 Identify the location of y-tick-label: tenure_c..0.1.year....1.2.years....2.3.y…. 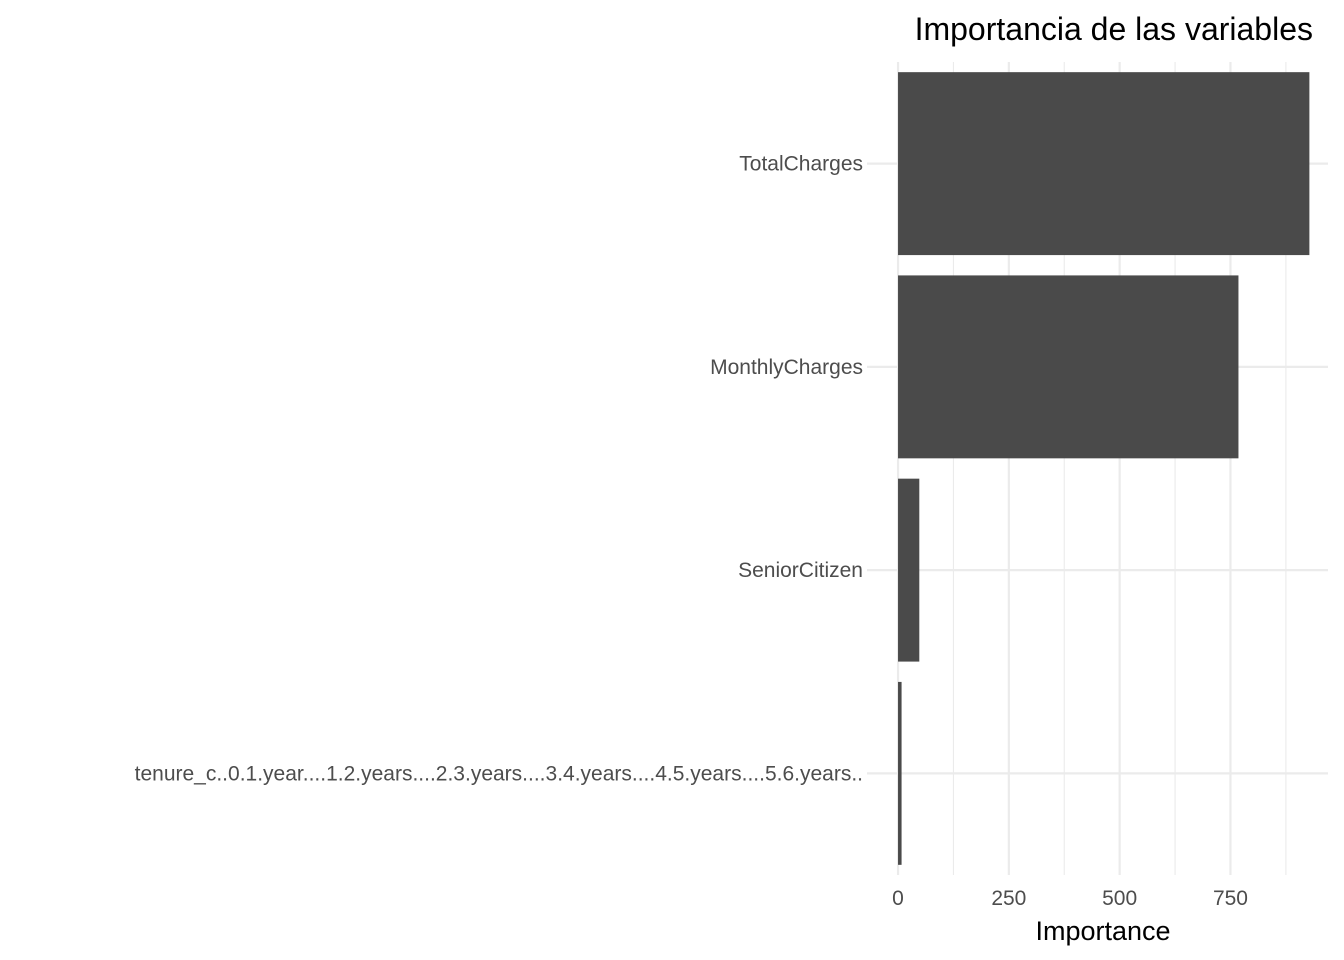
(499, 773).